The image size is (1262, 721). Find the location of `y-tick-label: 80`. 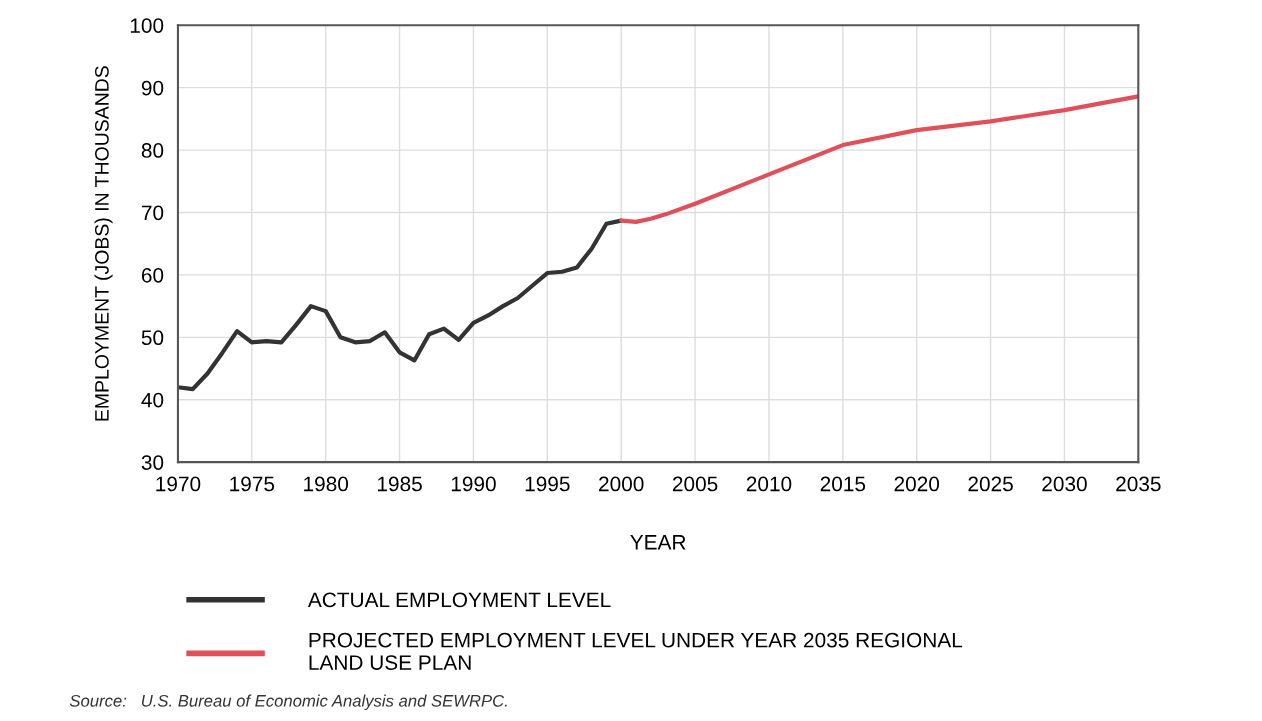

y-tick-label: 80 is located at coordinates (152, 150).